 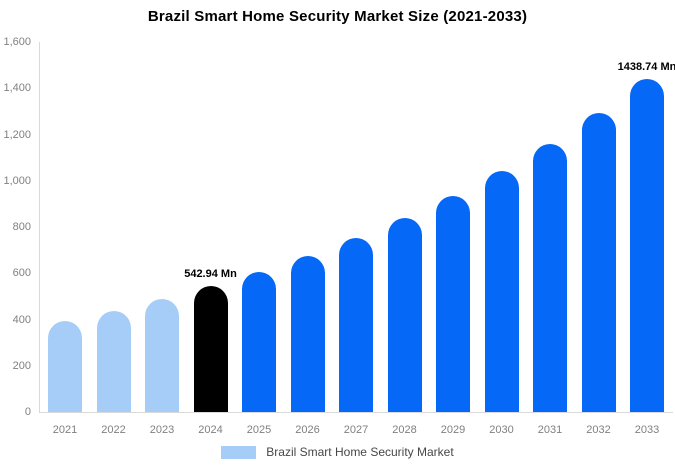 What do you see at coordinates (404, 430) in the screenshot?
I see `x-tick-label-2028: 2028` at bounding box center [404, 430].